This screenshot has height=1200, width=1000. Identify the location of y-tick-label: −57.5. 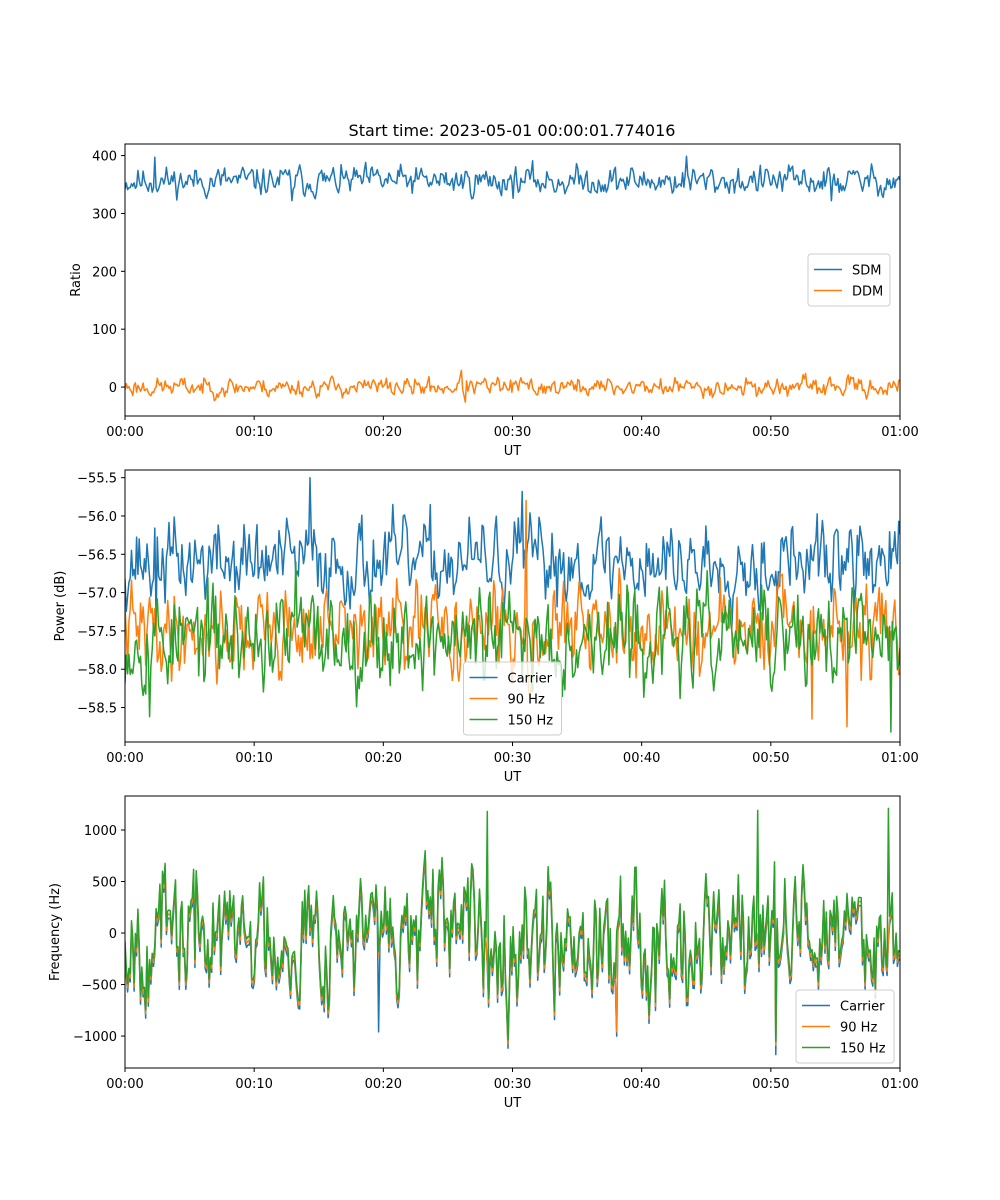
(97, 632).